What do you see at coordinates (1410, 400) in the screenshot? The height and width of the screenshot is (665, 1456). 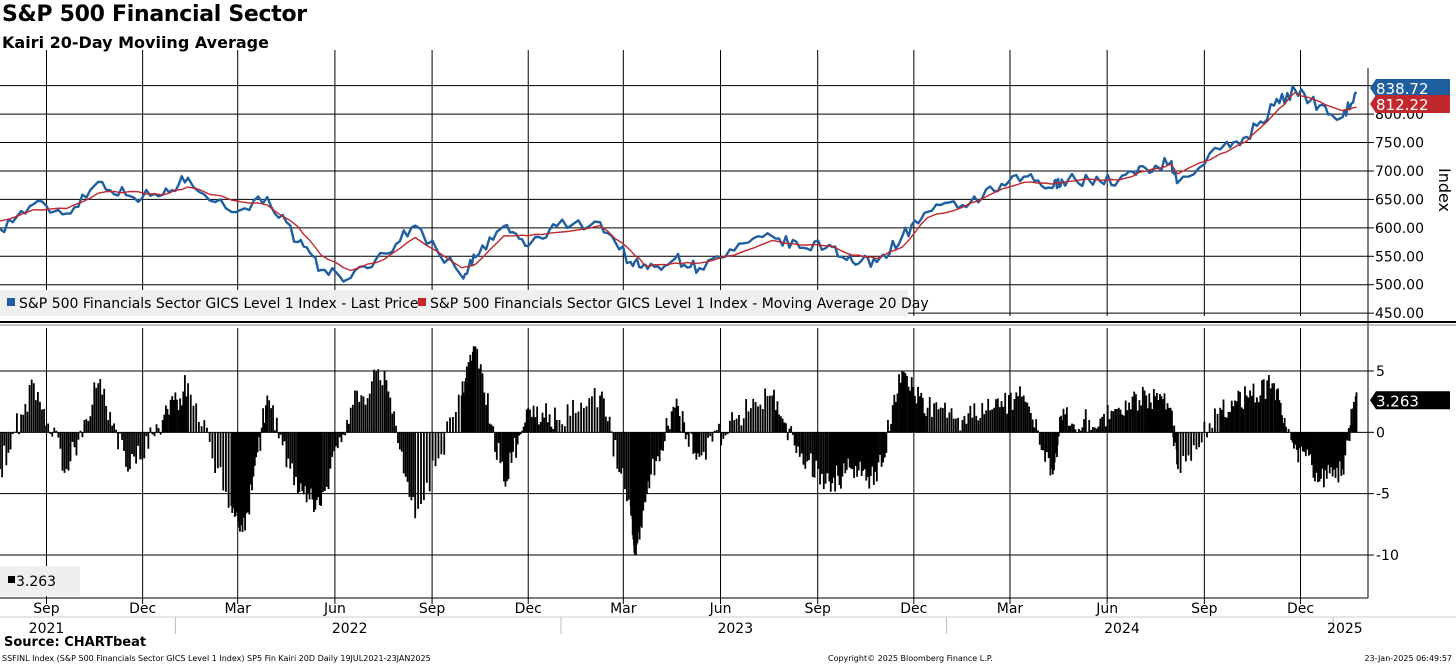 I see `kairi-last-value-flag-box` at bounding box center [1410, 400].